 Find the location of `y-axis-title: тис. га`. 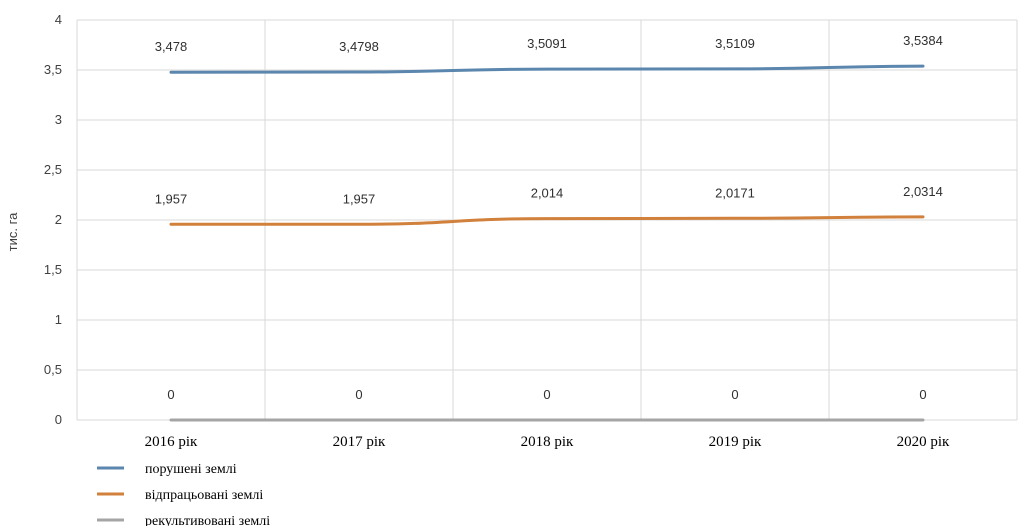

y-axis-title: тис. га is located at coordinates (12, 231).